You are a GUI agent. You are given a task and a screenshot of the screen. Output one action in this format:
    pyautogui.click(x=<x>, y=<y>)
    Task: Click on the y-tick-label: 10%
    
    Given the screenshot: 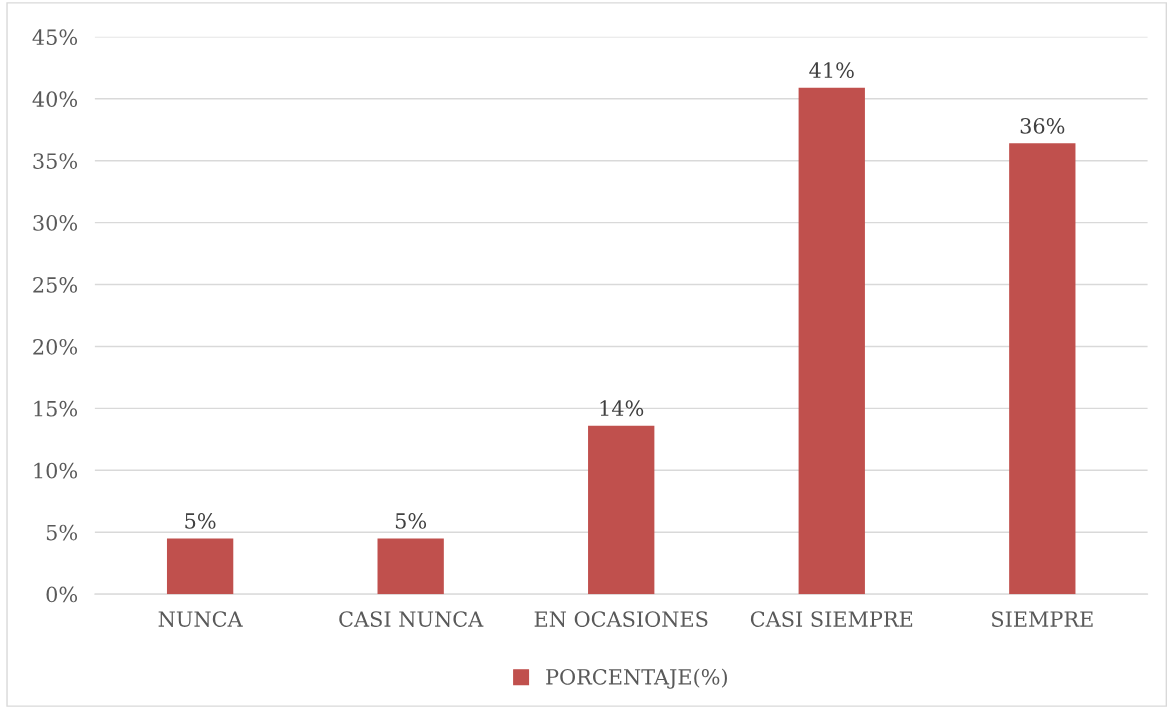 What is the action you would take?
    pyautogui.click(x=56, y=470)
    